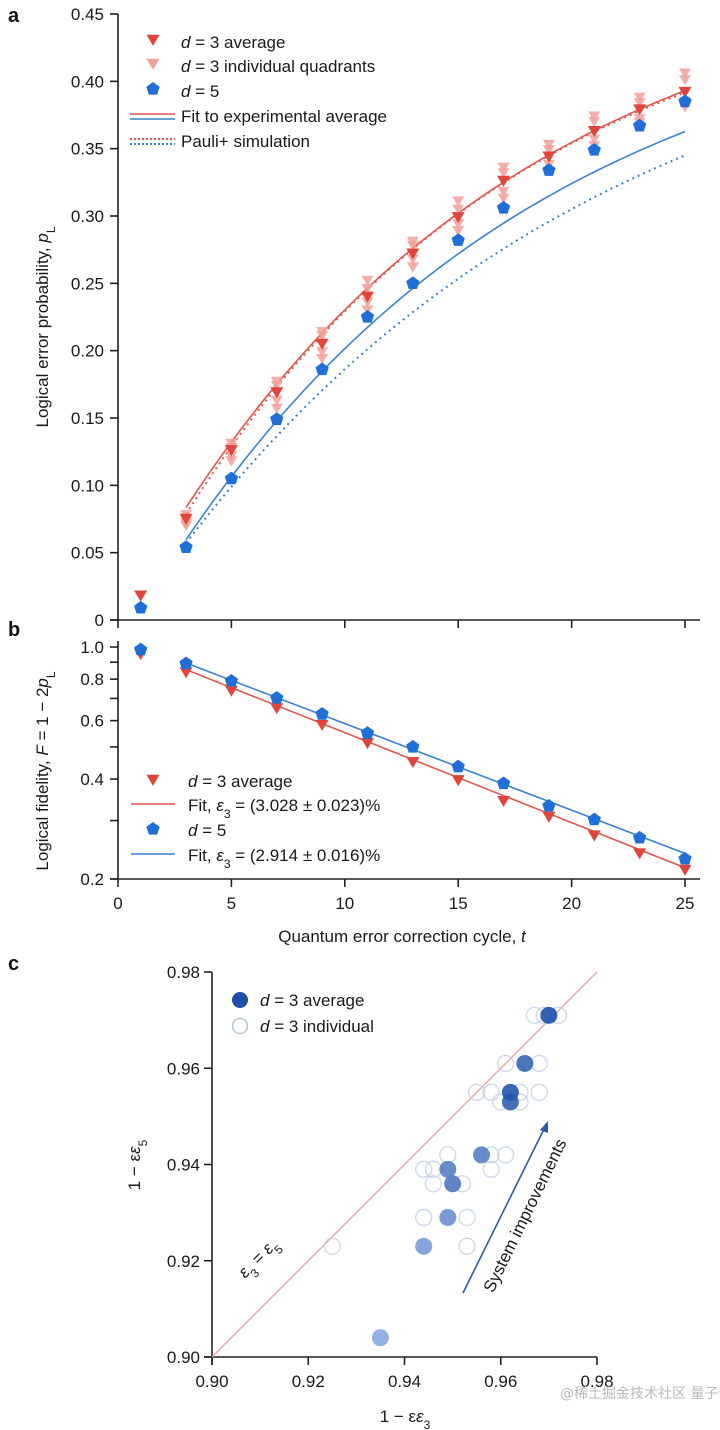 The image size is (720, 1430). I want to click on y-tick-label: 0.20, so click(87, 351).